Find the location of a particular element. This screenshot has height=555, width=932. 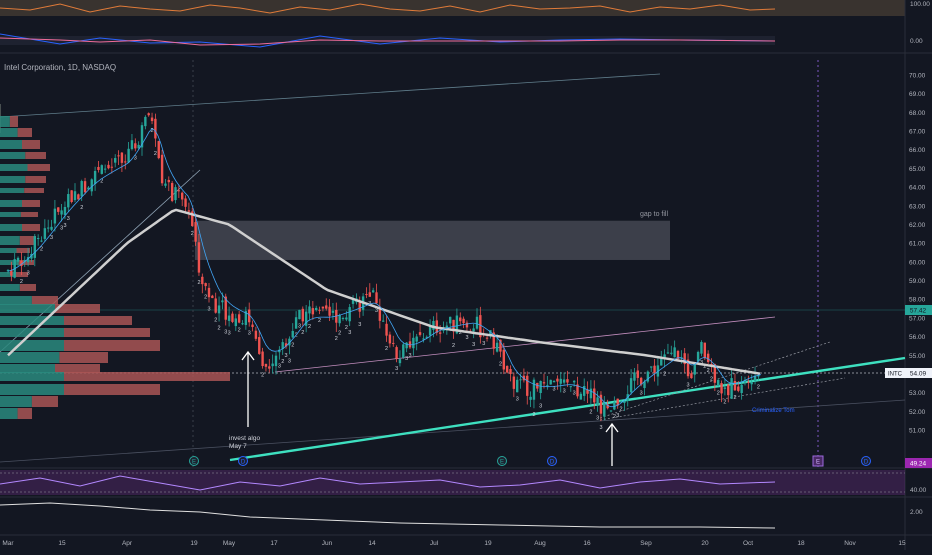

svg-text: D is located at coordinates (243, 463).